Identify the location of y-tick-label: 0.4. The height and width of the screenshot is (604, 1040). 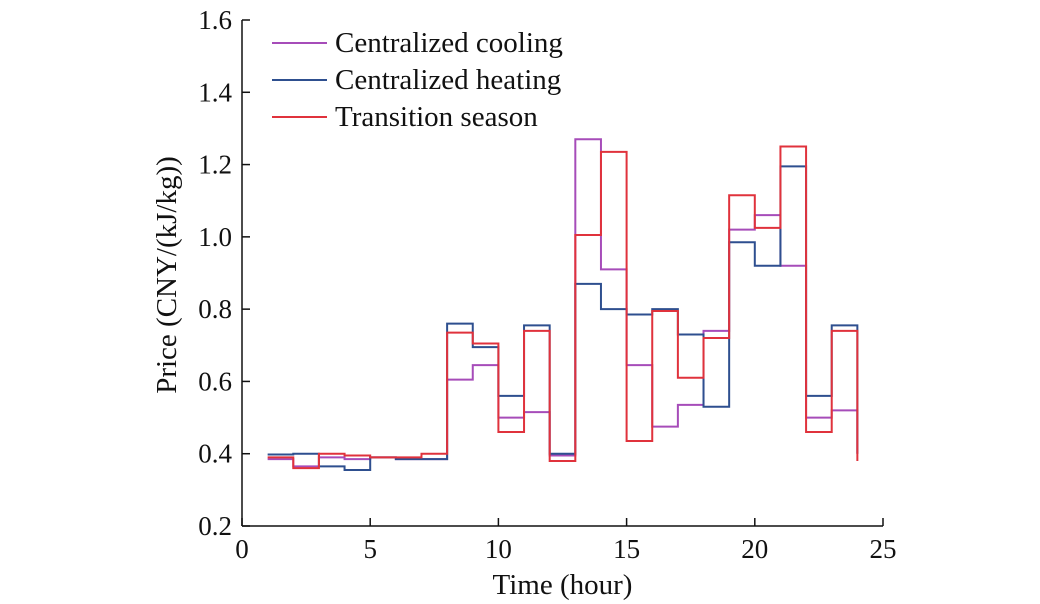
(215, 454).